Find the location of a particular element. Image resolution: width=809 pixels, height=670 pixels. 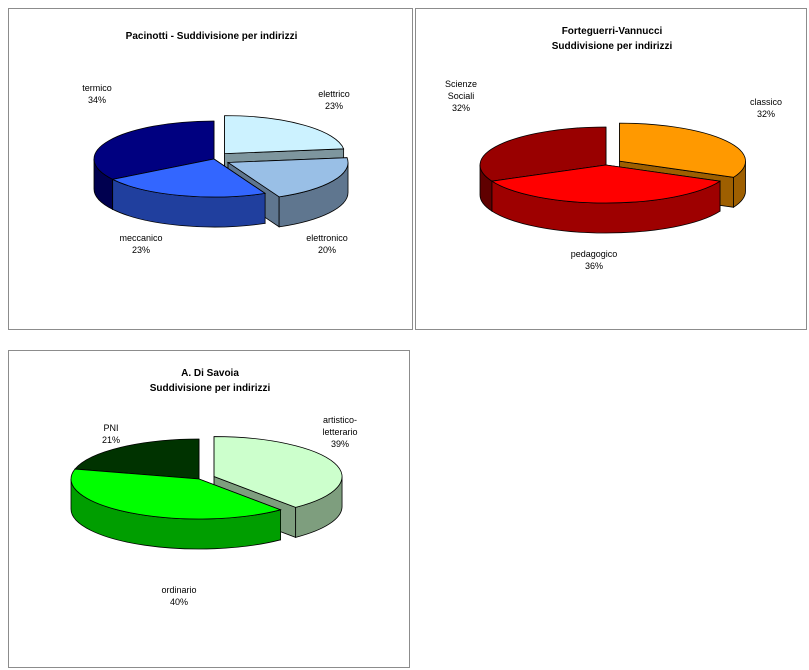

data-label-artistico-letterario: artistico-letterario 39% is located at coordinates (339, 432).